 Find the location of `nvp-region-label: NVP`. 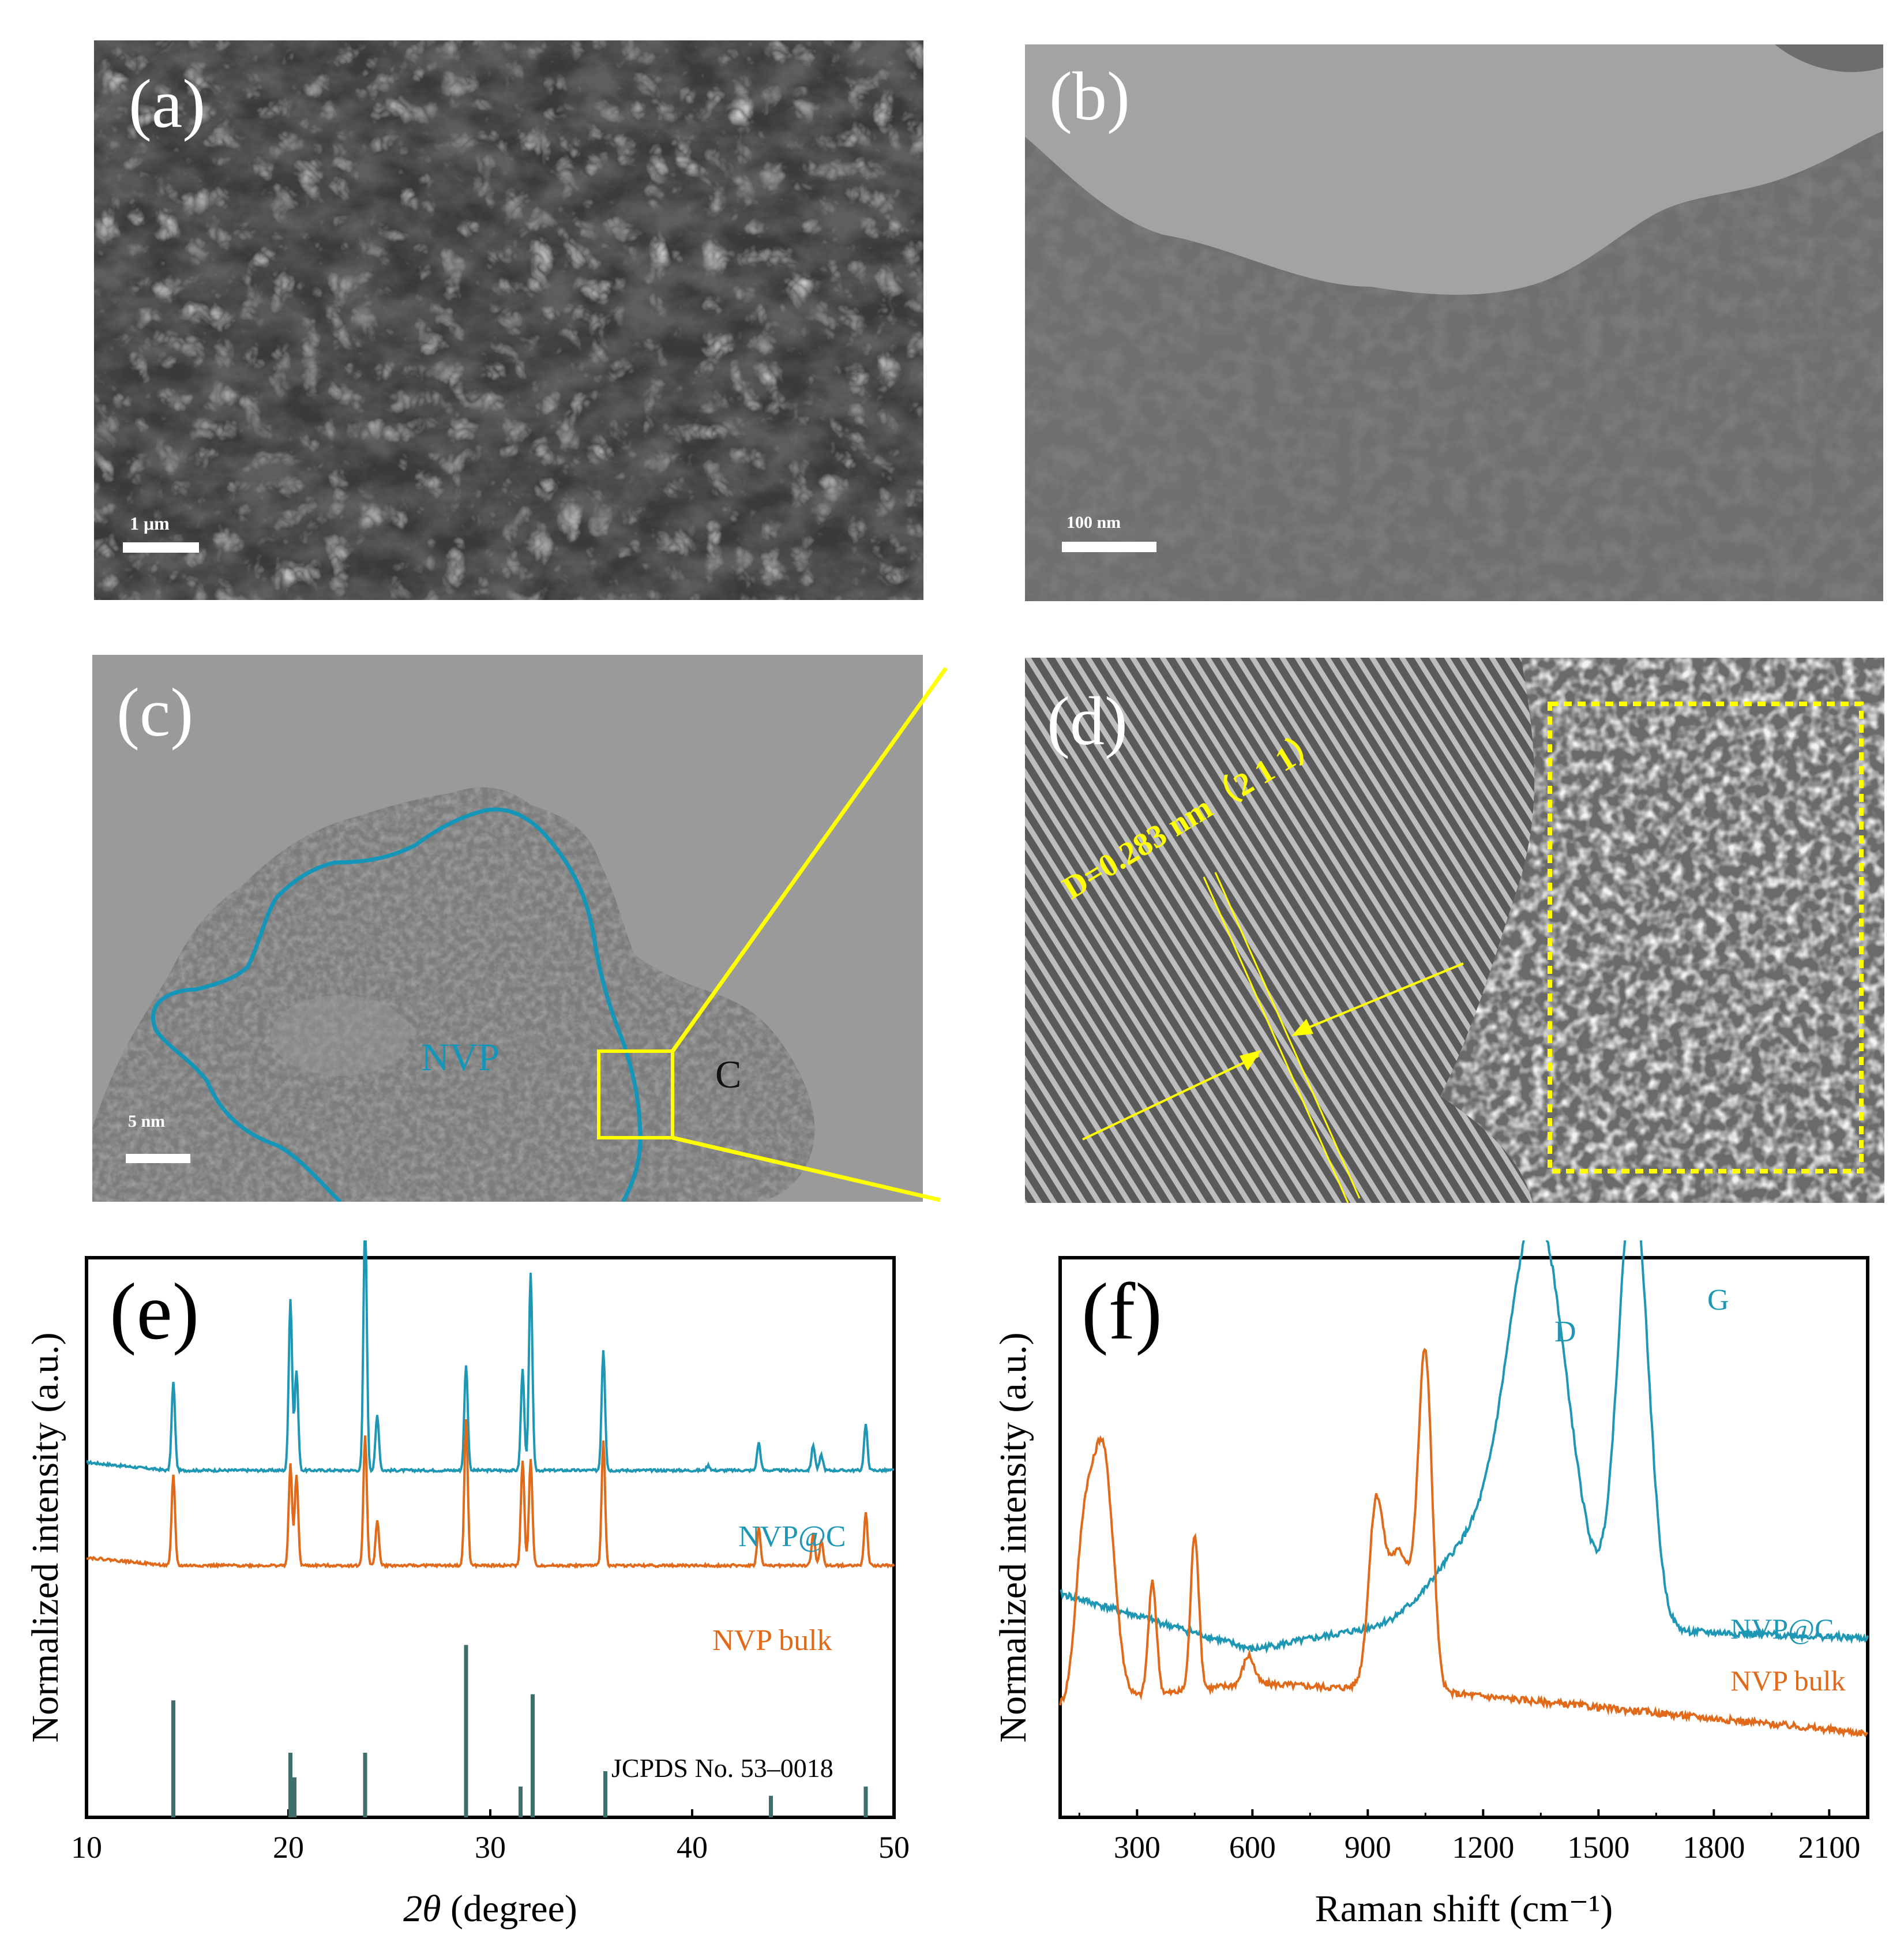

nvp-region-label: NVP is located at coordinates (460, 1057).